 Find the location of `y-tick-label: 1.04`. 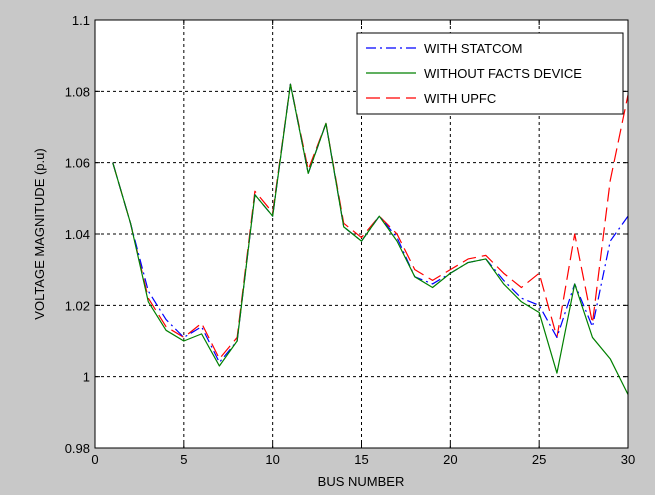

y-tick-label: 1.04 is located at coordinates (77, 234).